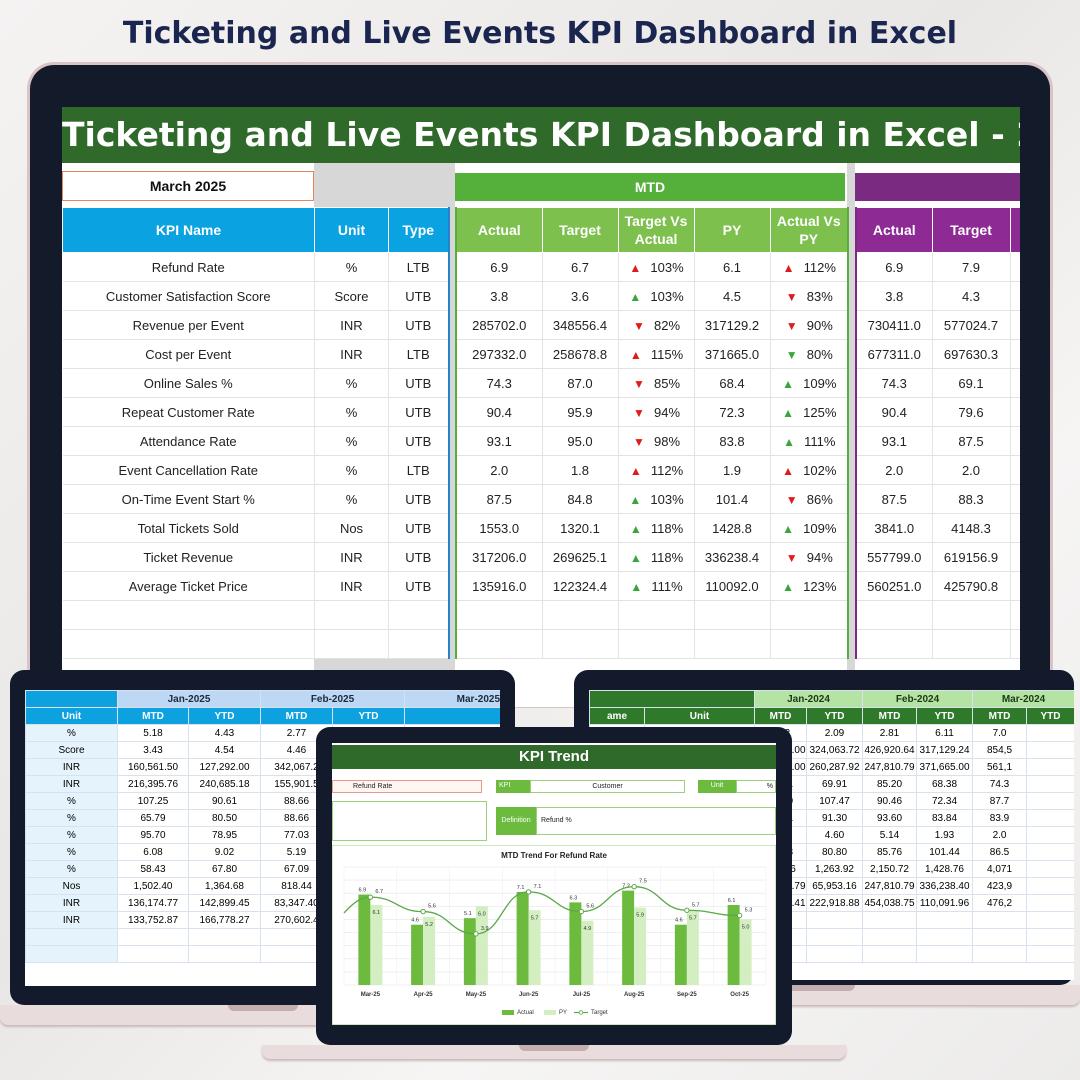  What do you see at coordinates (153, 886) in the screenshot?
I see `left-value-cell: 1,502.40` at bounding box center [153, 886].